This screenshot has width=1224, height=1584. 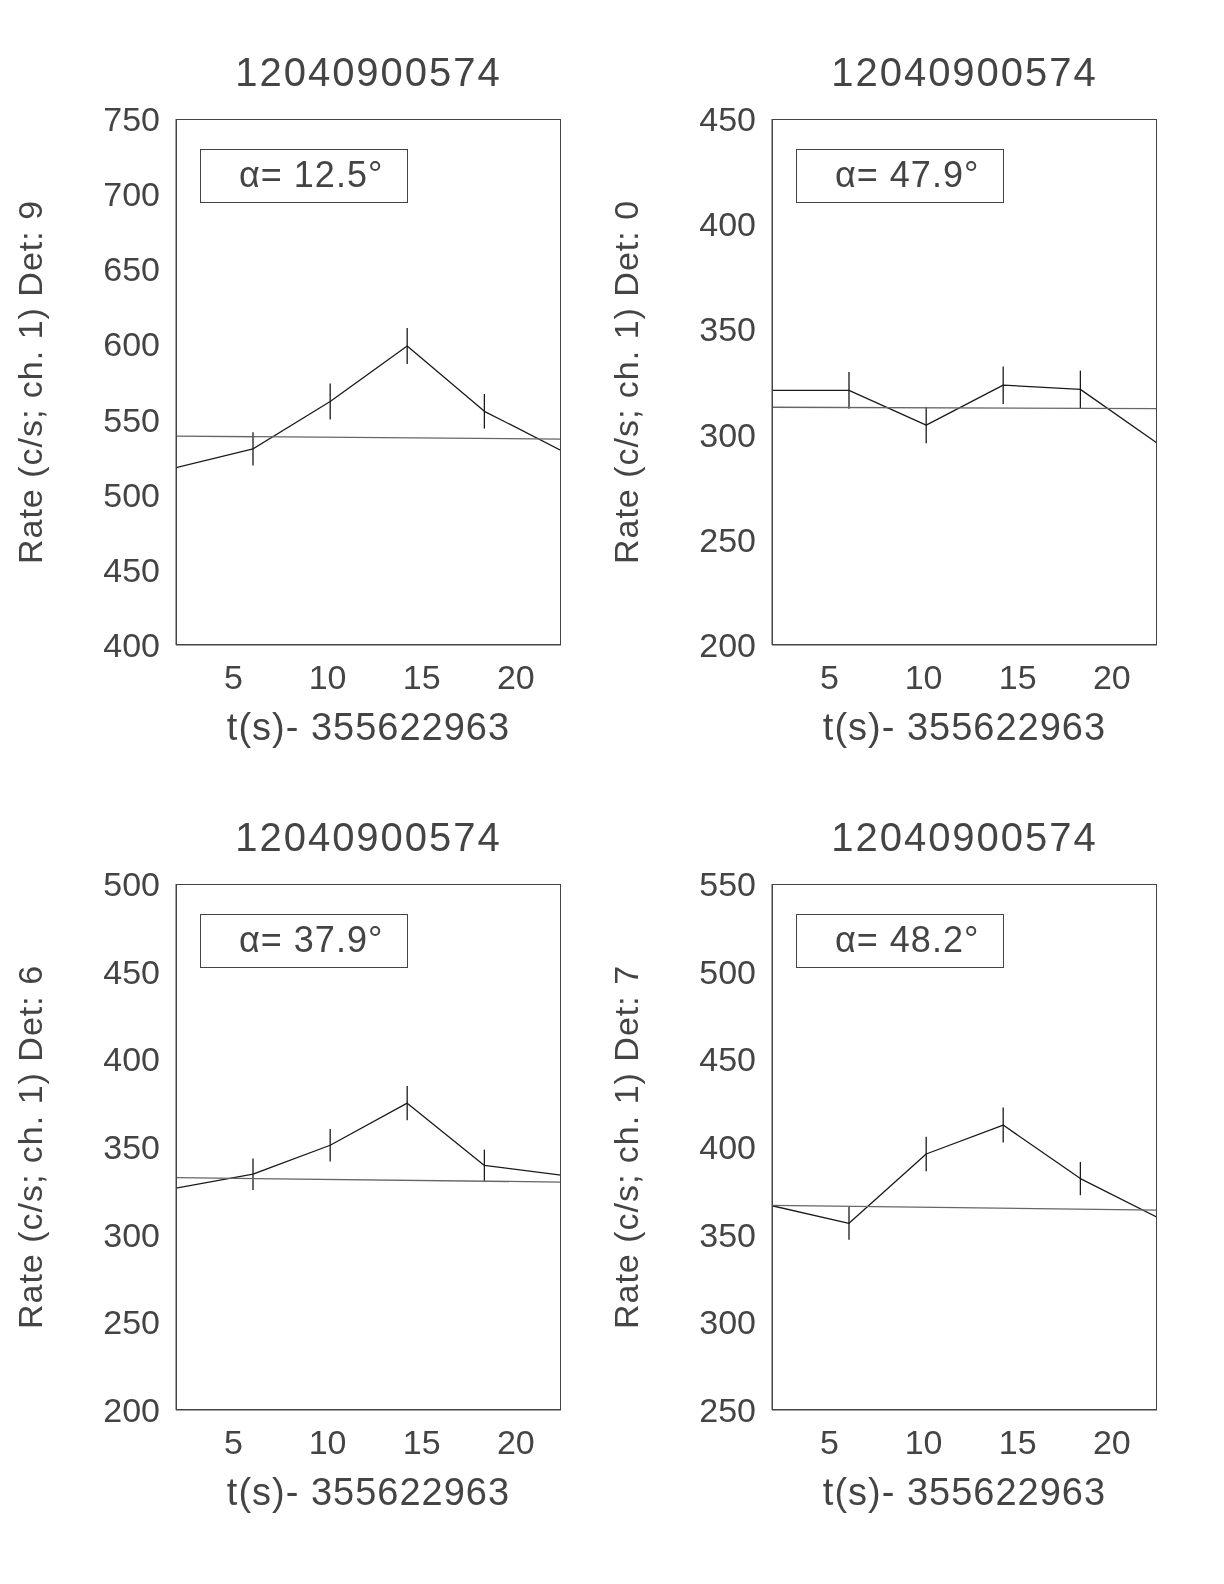 What do you see at coordinates (131, 194) in the screenshot?
I see `y-tick-label: 700` at bounding box center [131, 194].